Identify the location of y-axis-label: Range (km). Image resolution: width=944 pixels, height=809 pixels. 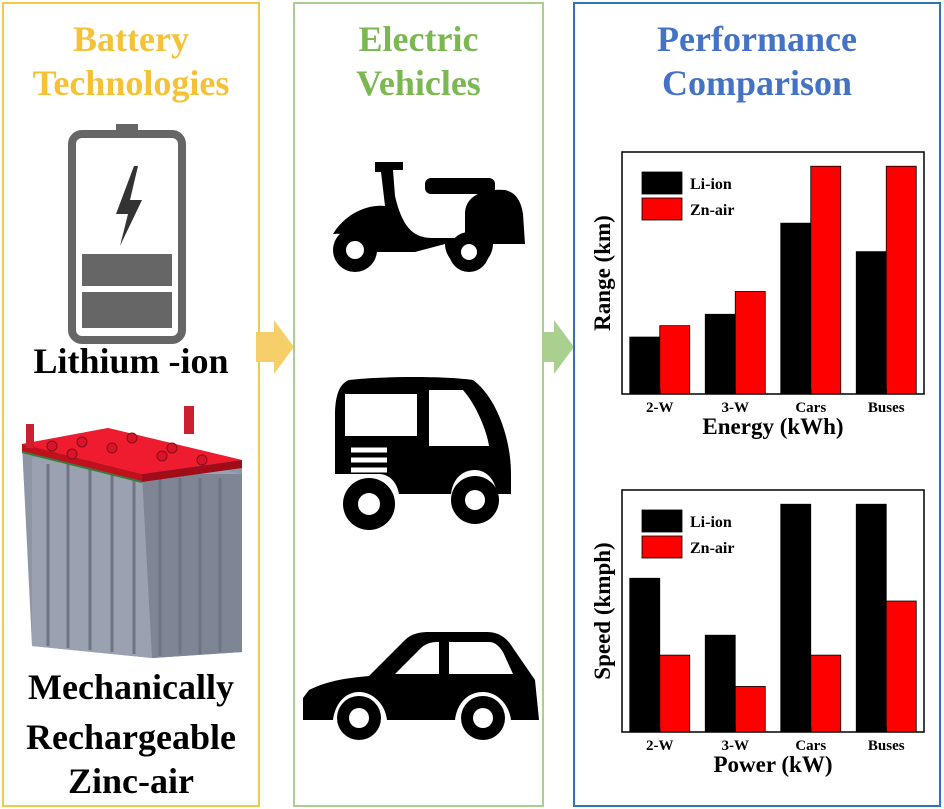
(602, 273).